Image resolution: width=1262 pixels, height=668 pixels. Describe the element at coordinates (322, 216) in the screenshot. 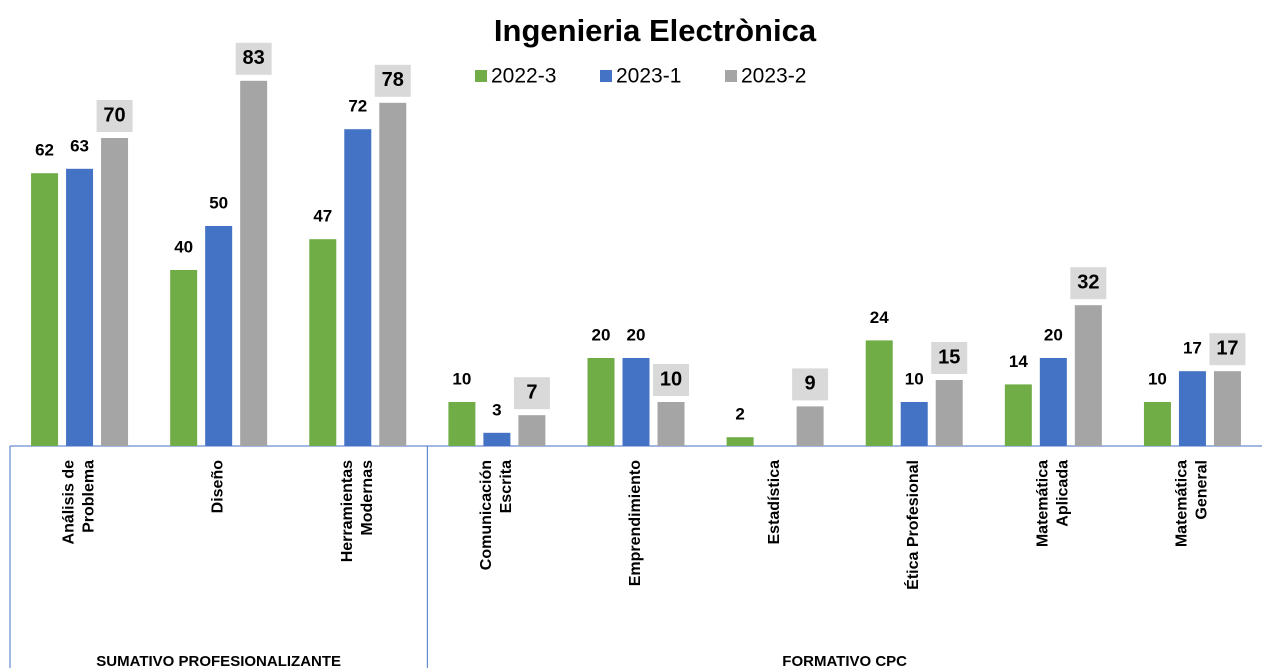

I see `value-label: 47` at that location.